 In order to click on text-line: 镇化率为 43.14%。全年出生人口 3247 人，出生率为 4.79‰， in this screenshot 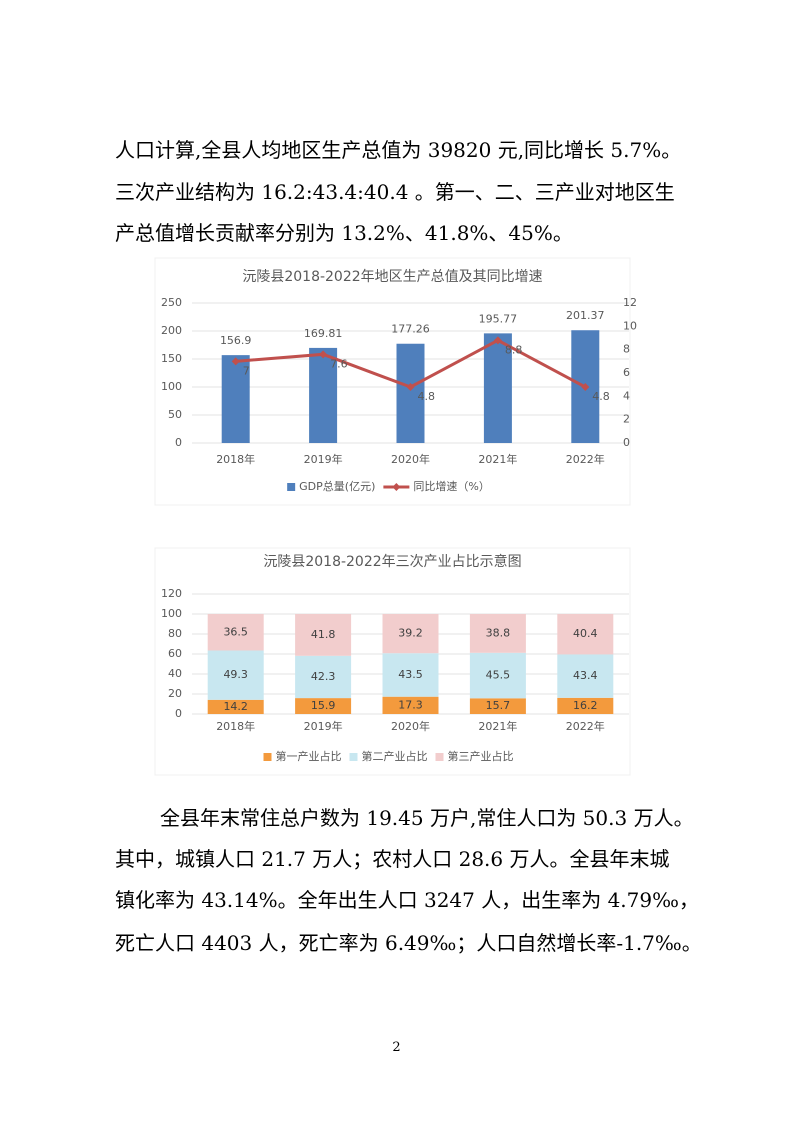, I will do `click(407, 900)`.